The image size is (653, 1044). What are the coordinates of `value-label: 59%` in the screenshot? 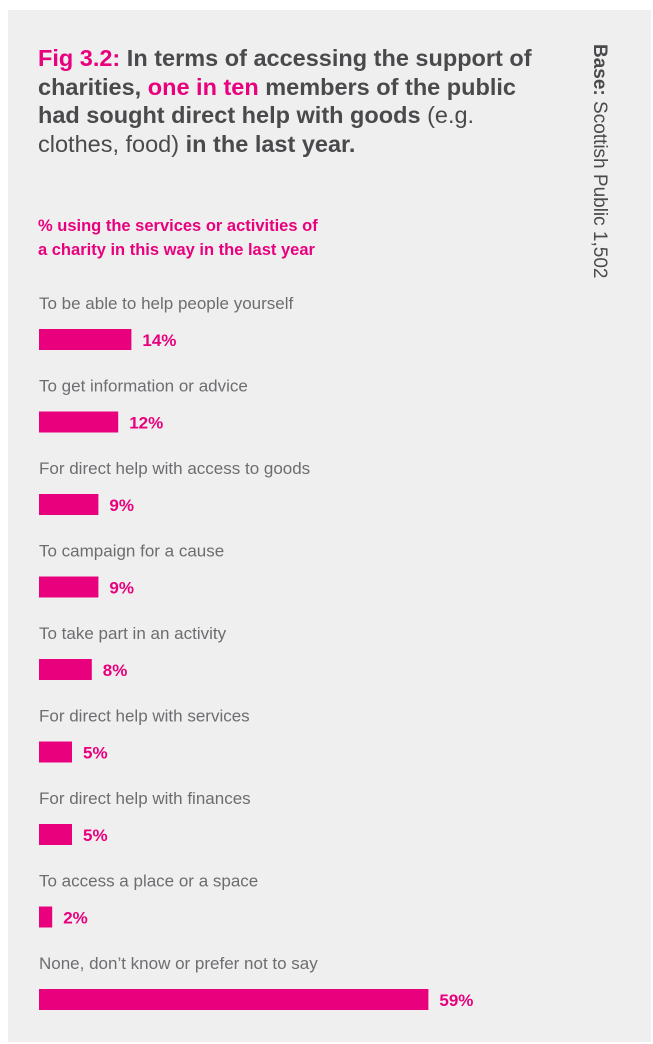 It's located at (456, 1000).